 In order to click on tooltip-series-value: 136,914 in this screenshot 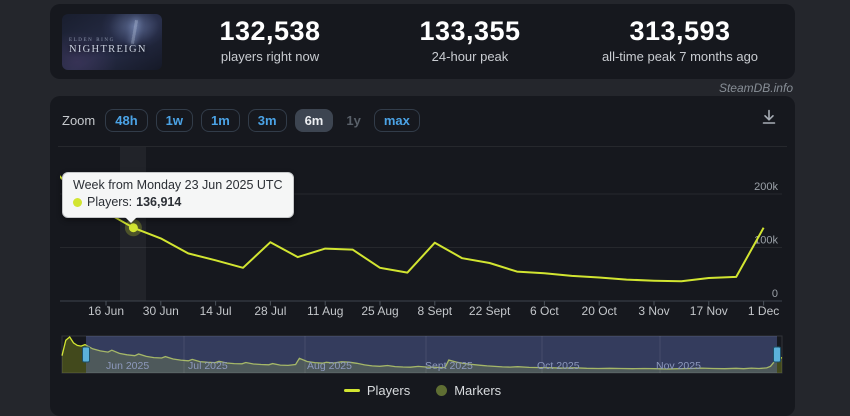, I will do `click(159, 202)`.